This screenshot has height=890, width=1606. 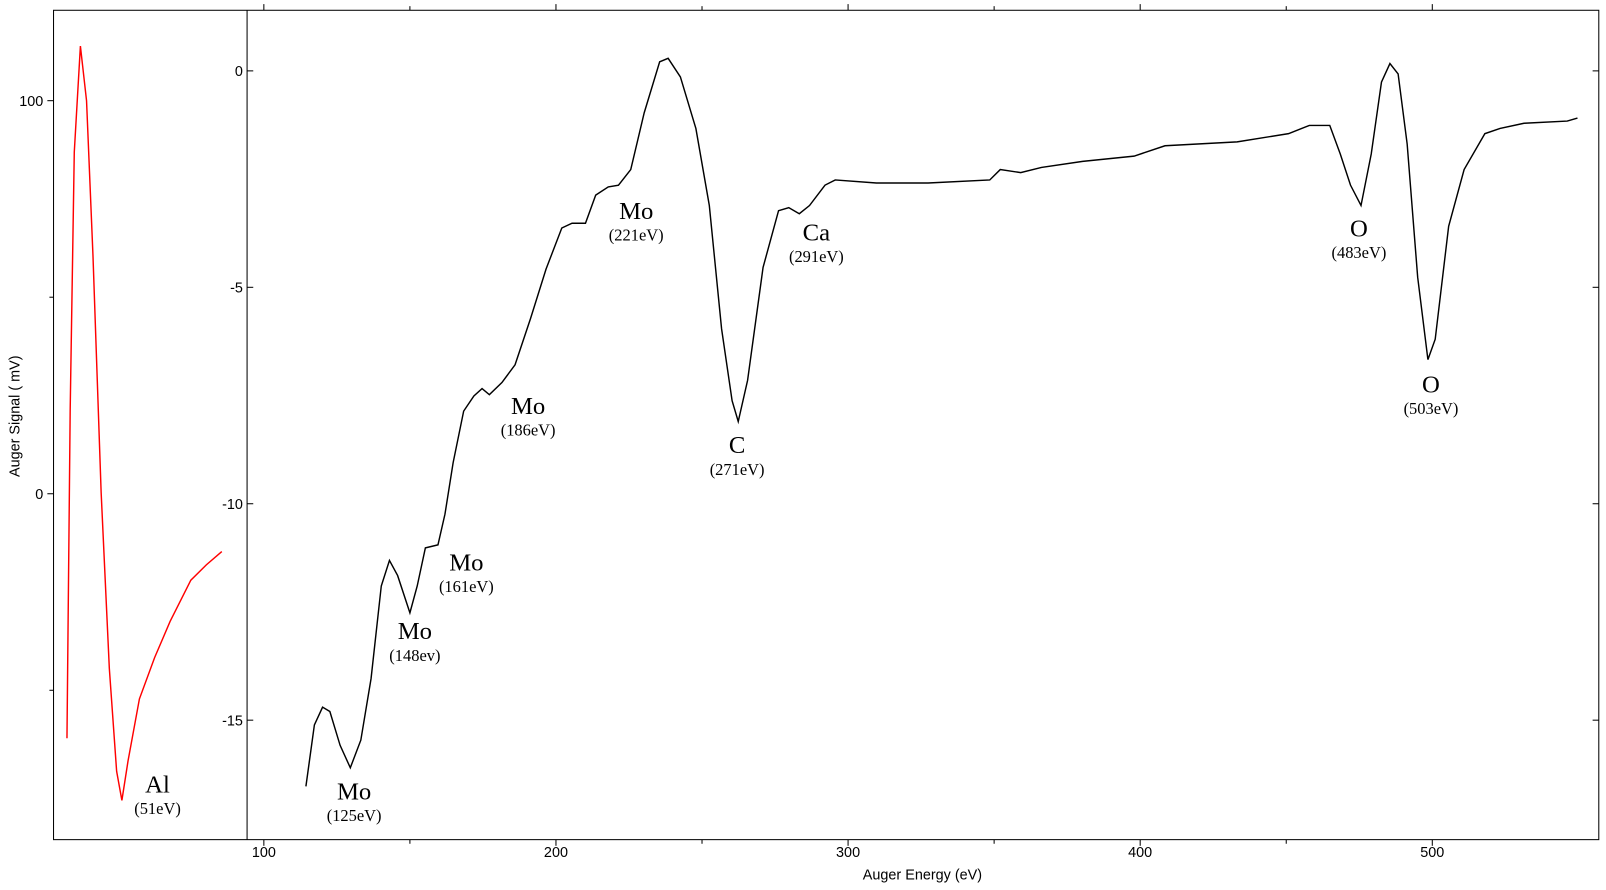 What do you see at coordinates (39, 495) in the screenshot?
I see `y-tick-label: 0` at bounding box center [39, 495].